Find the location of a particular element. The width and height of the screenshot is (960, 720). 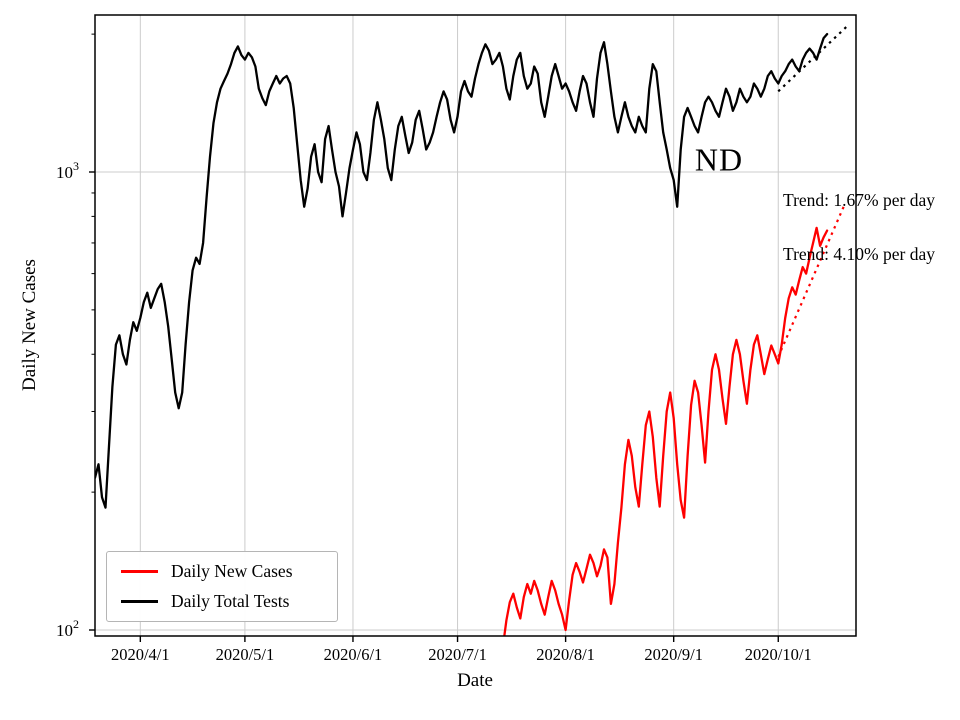

trend-label-new-cases: Trend: 4.10% per day is located at coordinates (859, 254).